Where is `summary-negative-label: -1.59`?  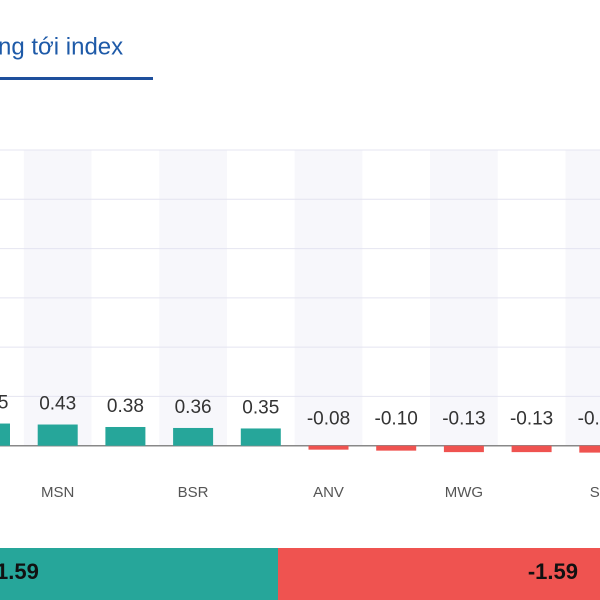 summary-negative-label: -1.59 is located at coordinates (553, 571).